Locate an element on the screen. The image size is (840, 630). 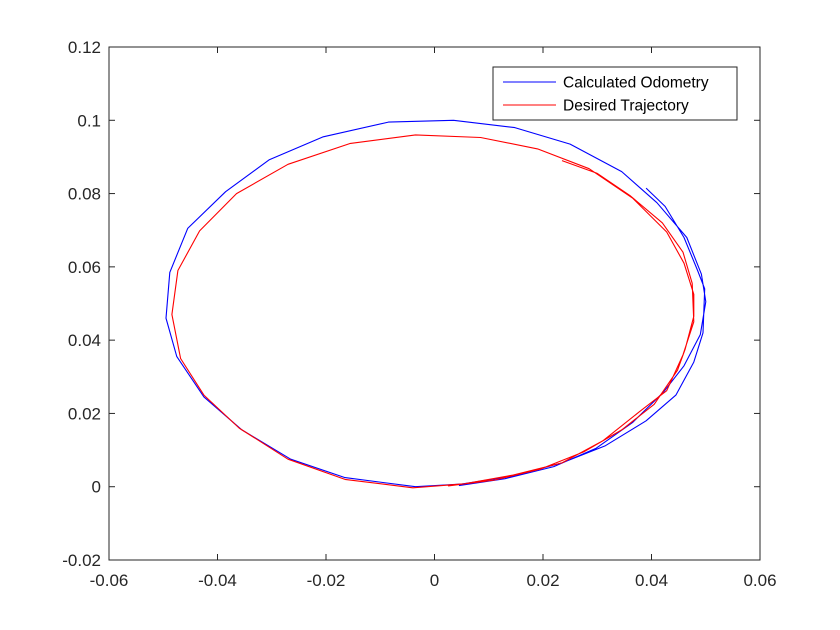
legend-label-desired-trajectory: Desired Trajectory is located at coordinates (626, 106).